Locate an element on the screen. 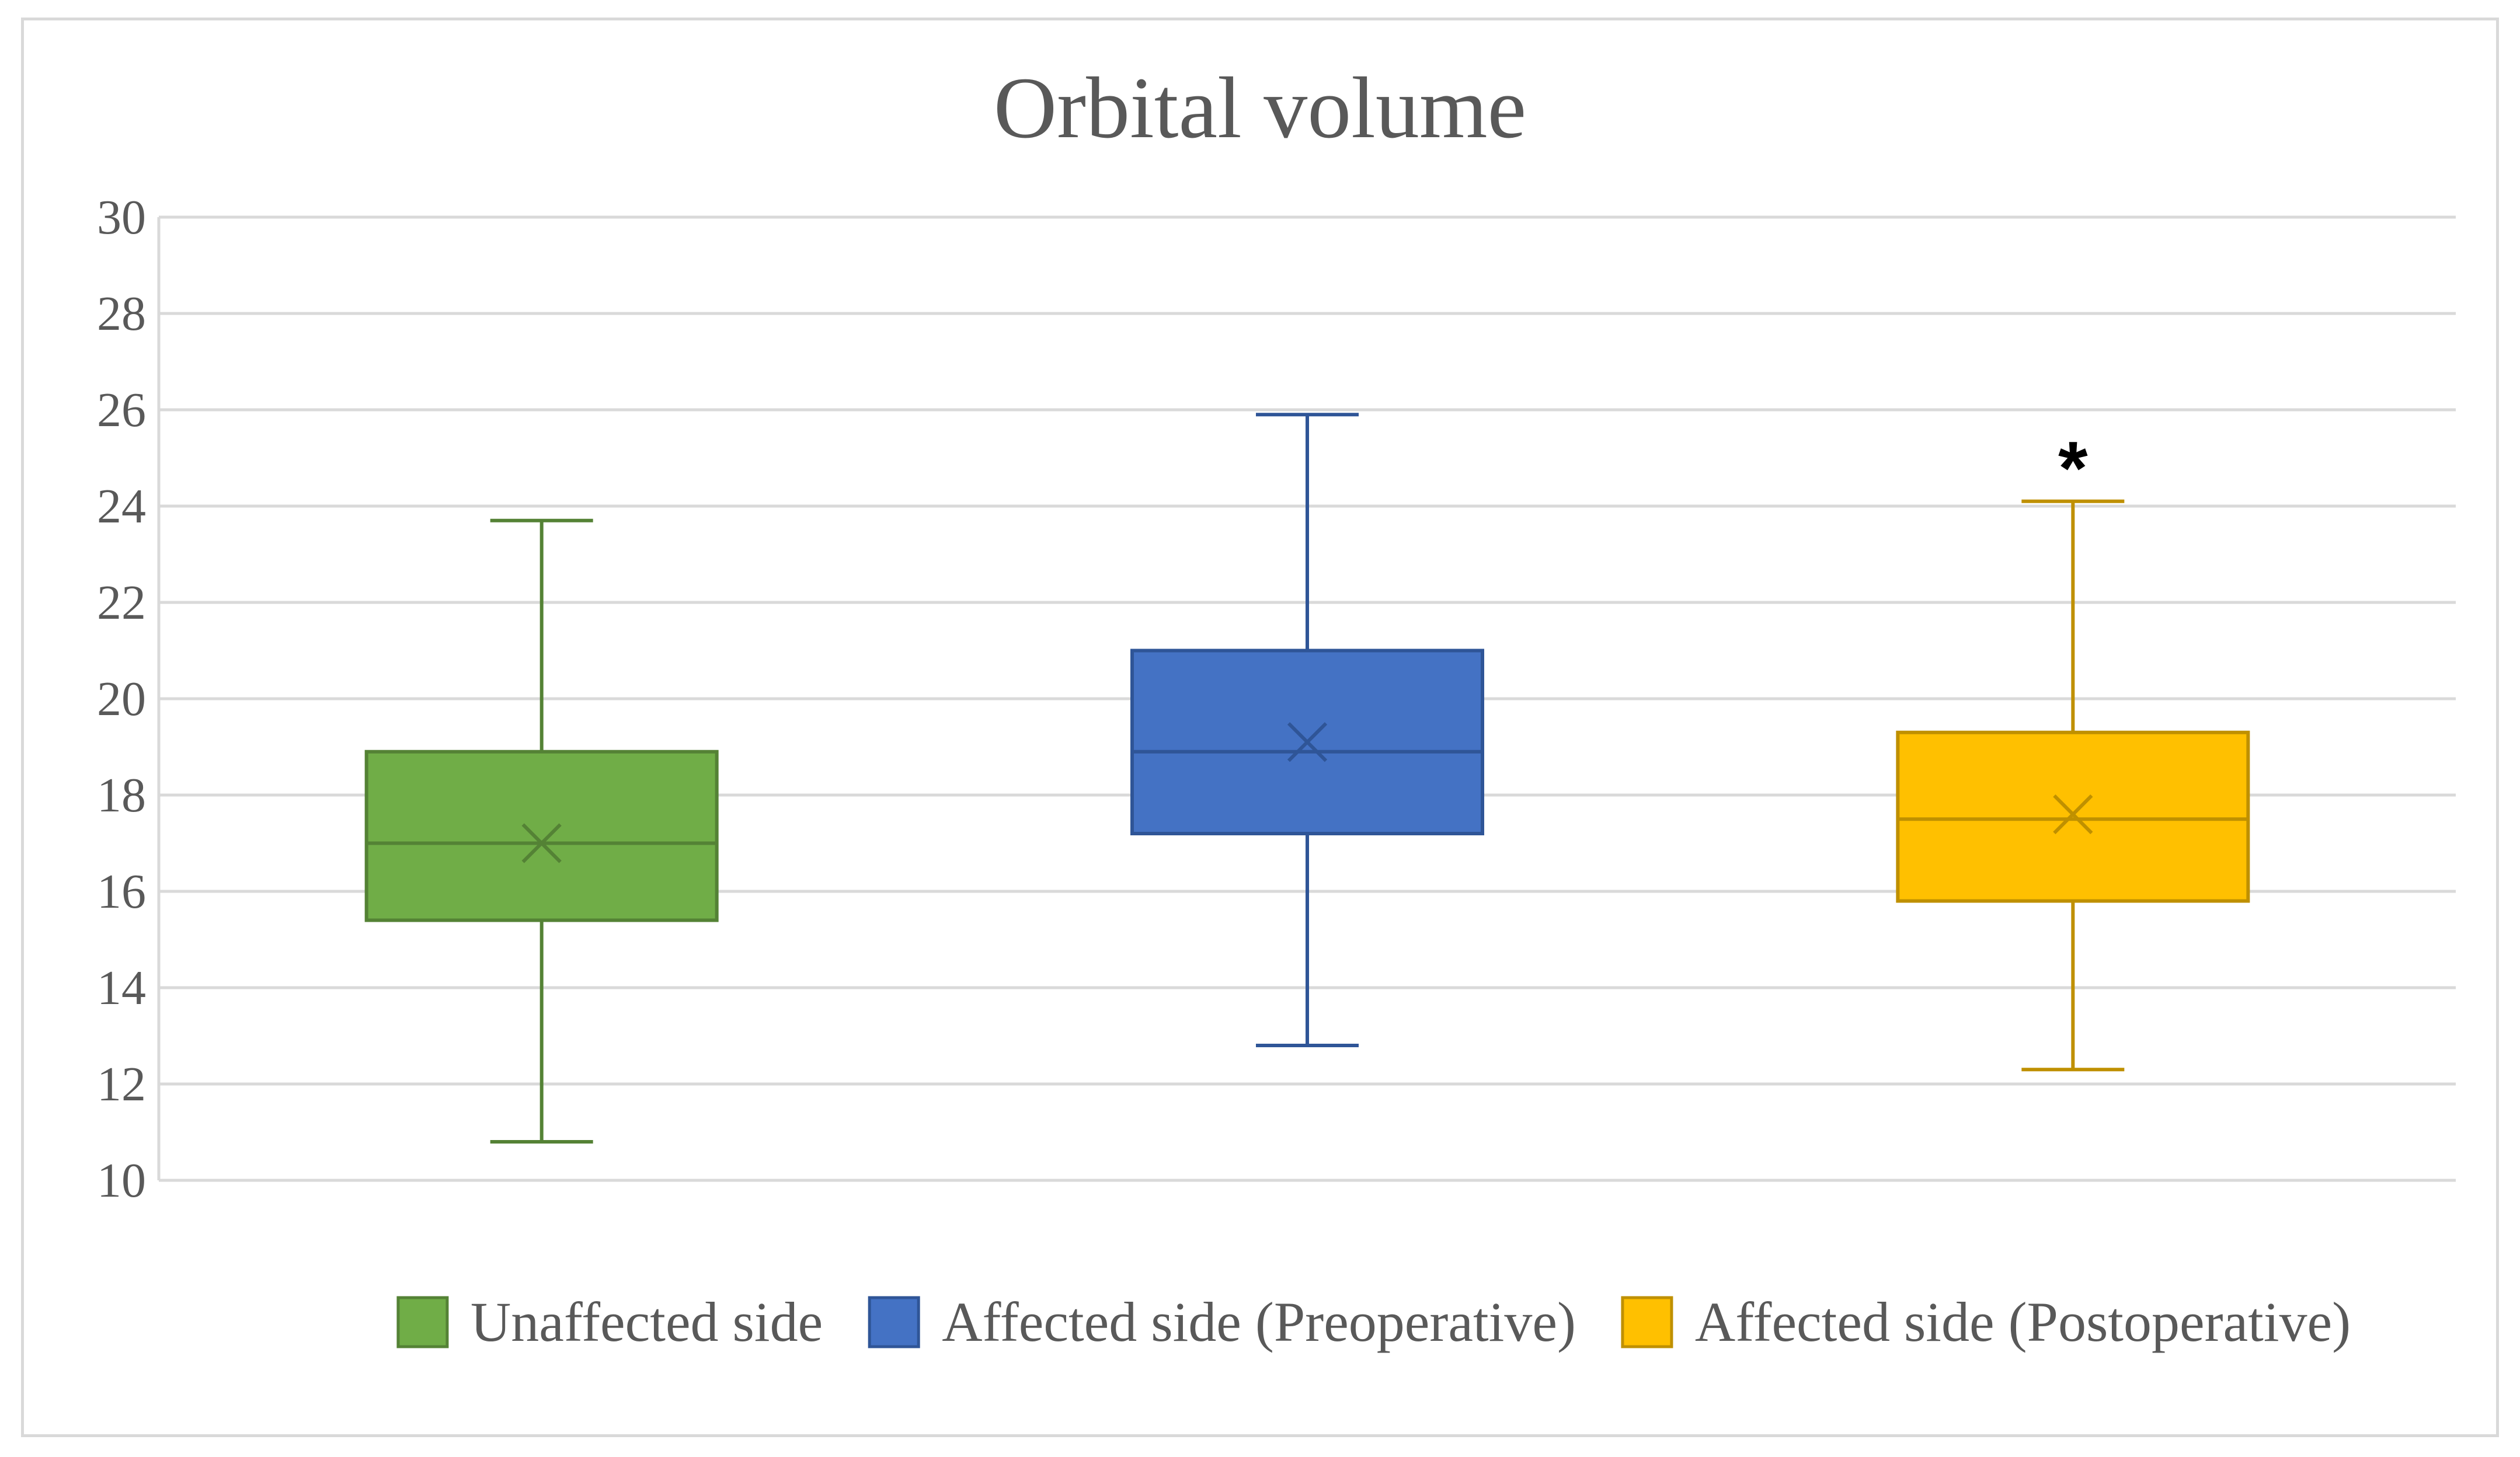  y-tick-label-10: 10 is located at coordinates (121, 1180).